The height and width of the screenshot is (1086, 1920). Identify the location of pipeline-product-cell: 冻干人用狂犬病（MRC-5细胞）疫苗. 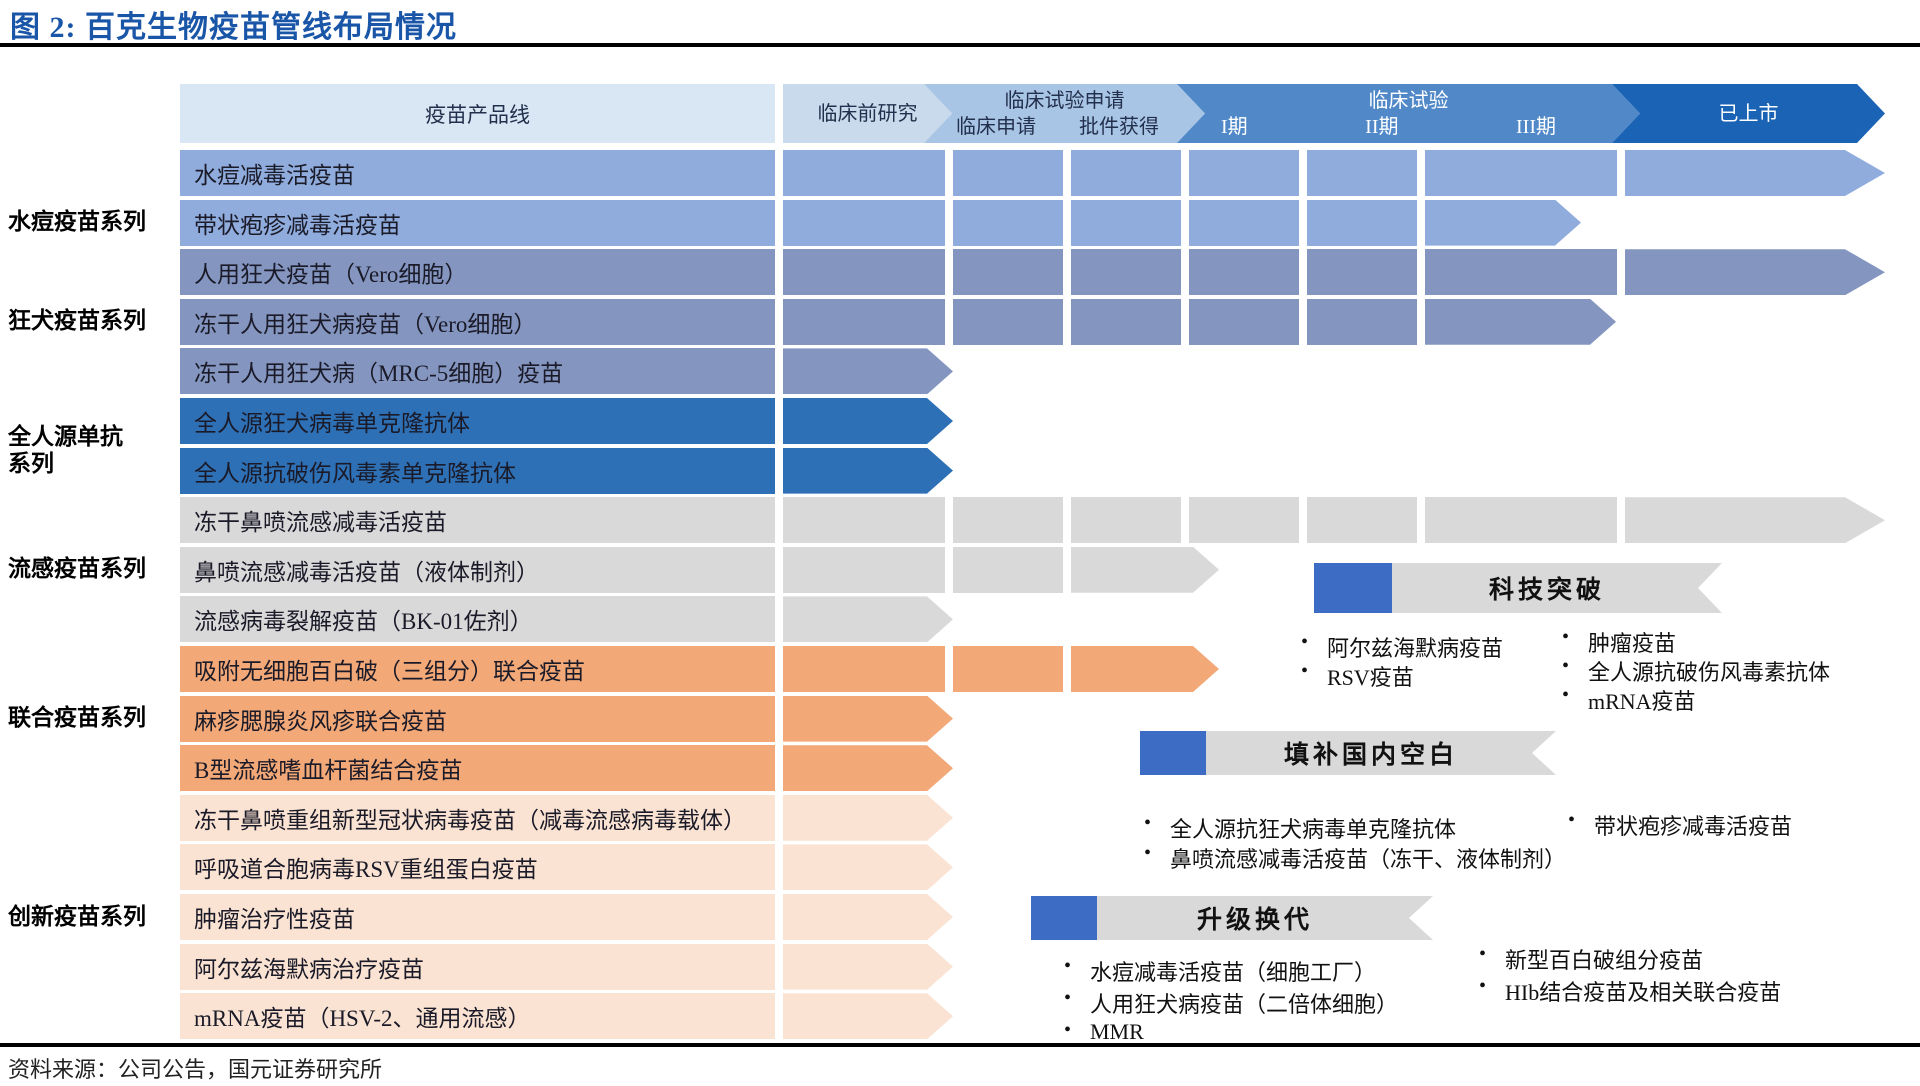
(477, 371).